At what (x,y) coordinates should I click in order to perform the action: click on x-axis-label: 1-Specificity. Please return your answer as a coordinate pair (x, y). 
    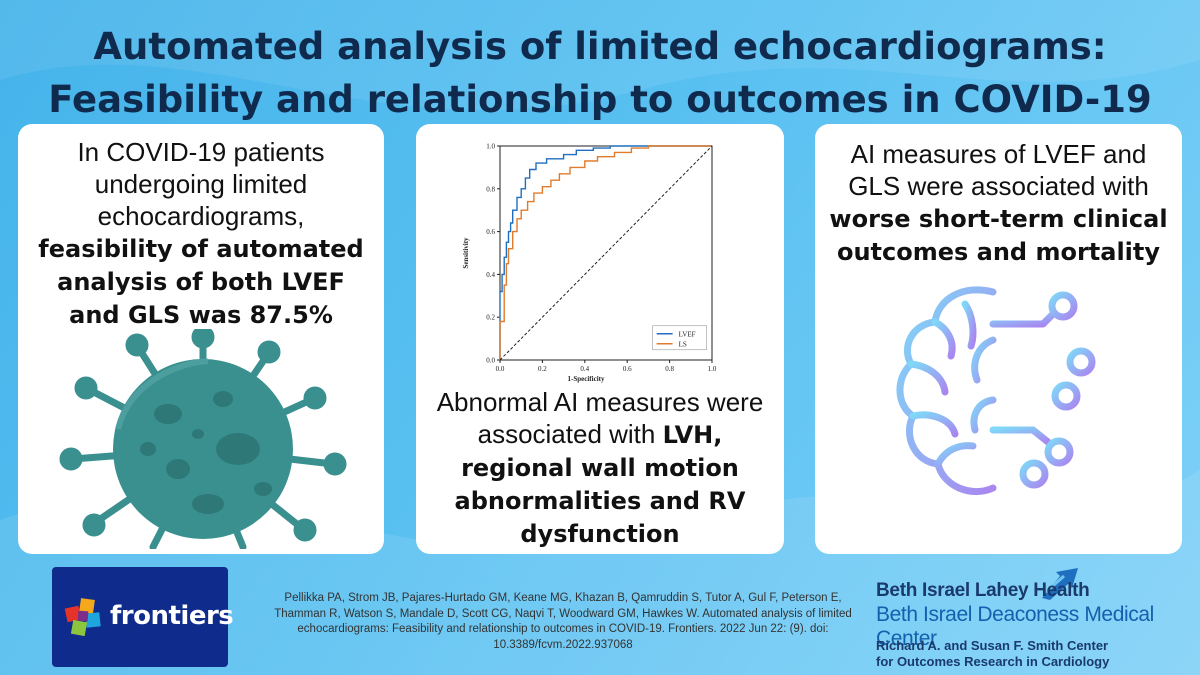
    Looking at the image, I should click on (586, 379).